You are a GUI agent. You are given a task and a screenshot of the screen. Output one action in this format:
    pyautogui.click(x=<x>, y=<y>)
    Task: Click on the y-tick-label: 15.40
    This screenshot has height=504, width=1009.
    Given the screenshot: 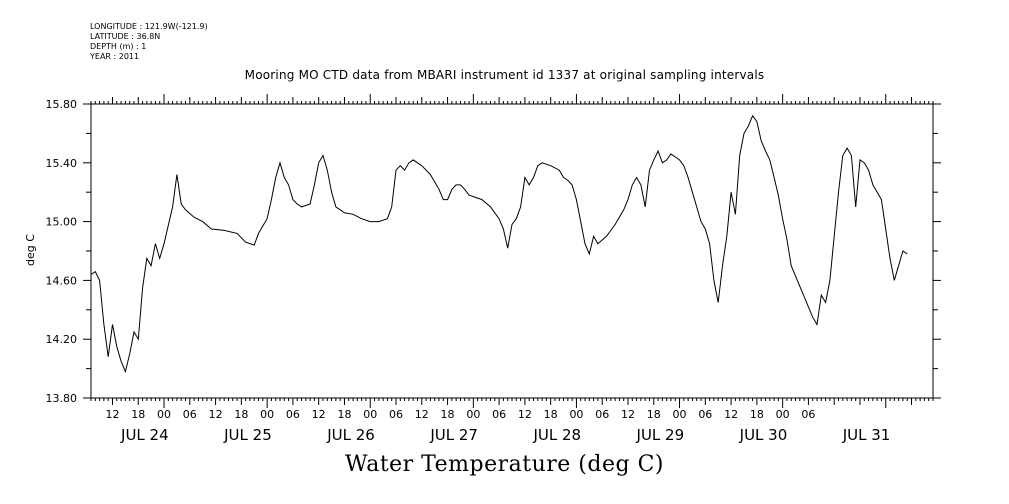 What is the action you would take?
    pyautogui.click(x=62, y=163)
    